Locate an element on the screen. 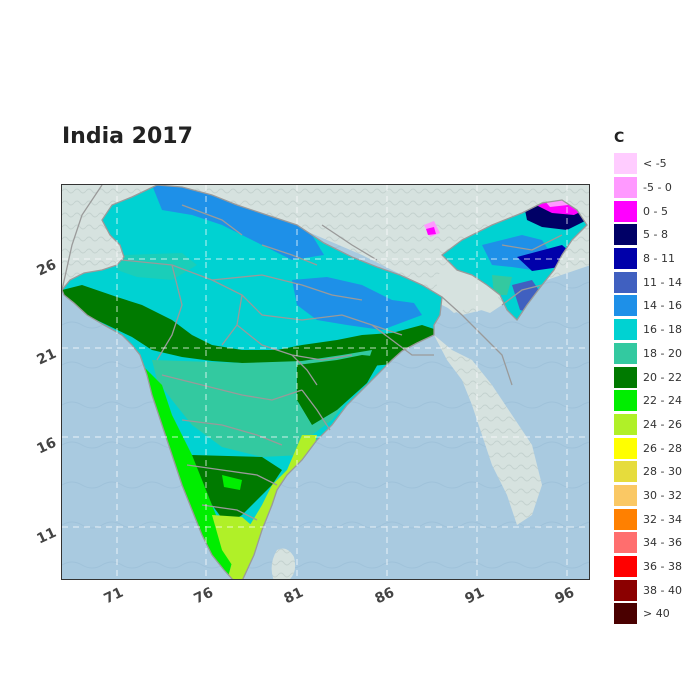 This screenshot has height=700, width=700. sri-lanka is located at coordinates (283, 563).